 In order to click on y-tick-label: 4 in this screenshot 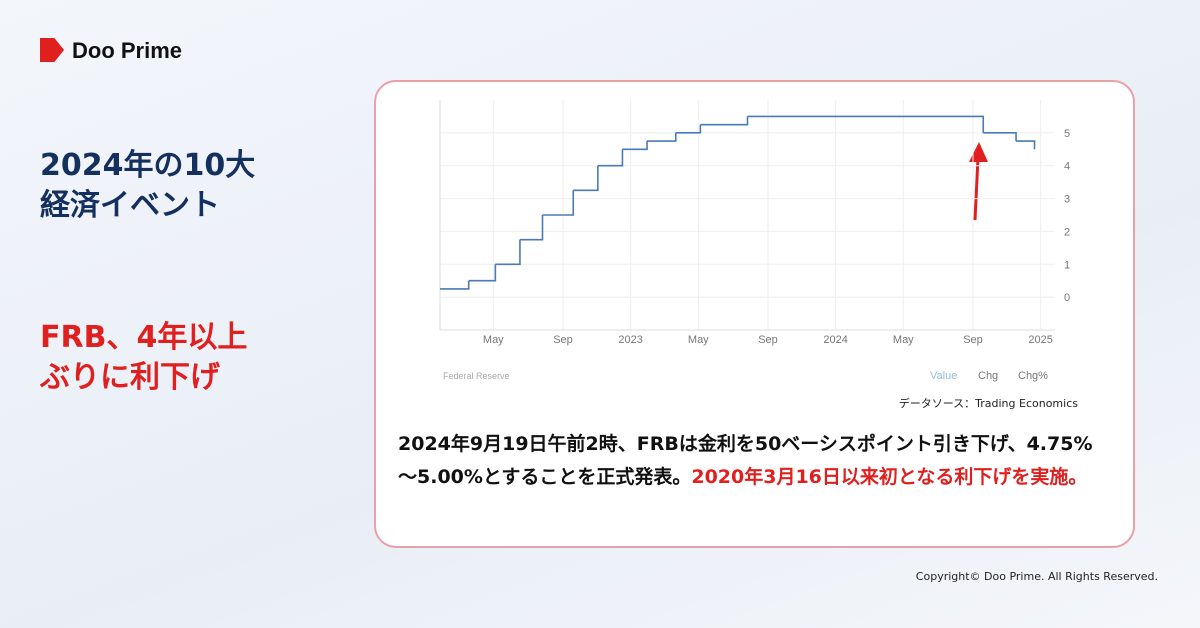, I will do `click(1067, 167)`.